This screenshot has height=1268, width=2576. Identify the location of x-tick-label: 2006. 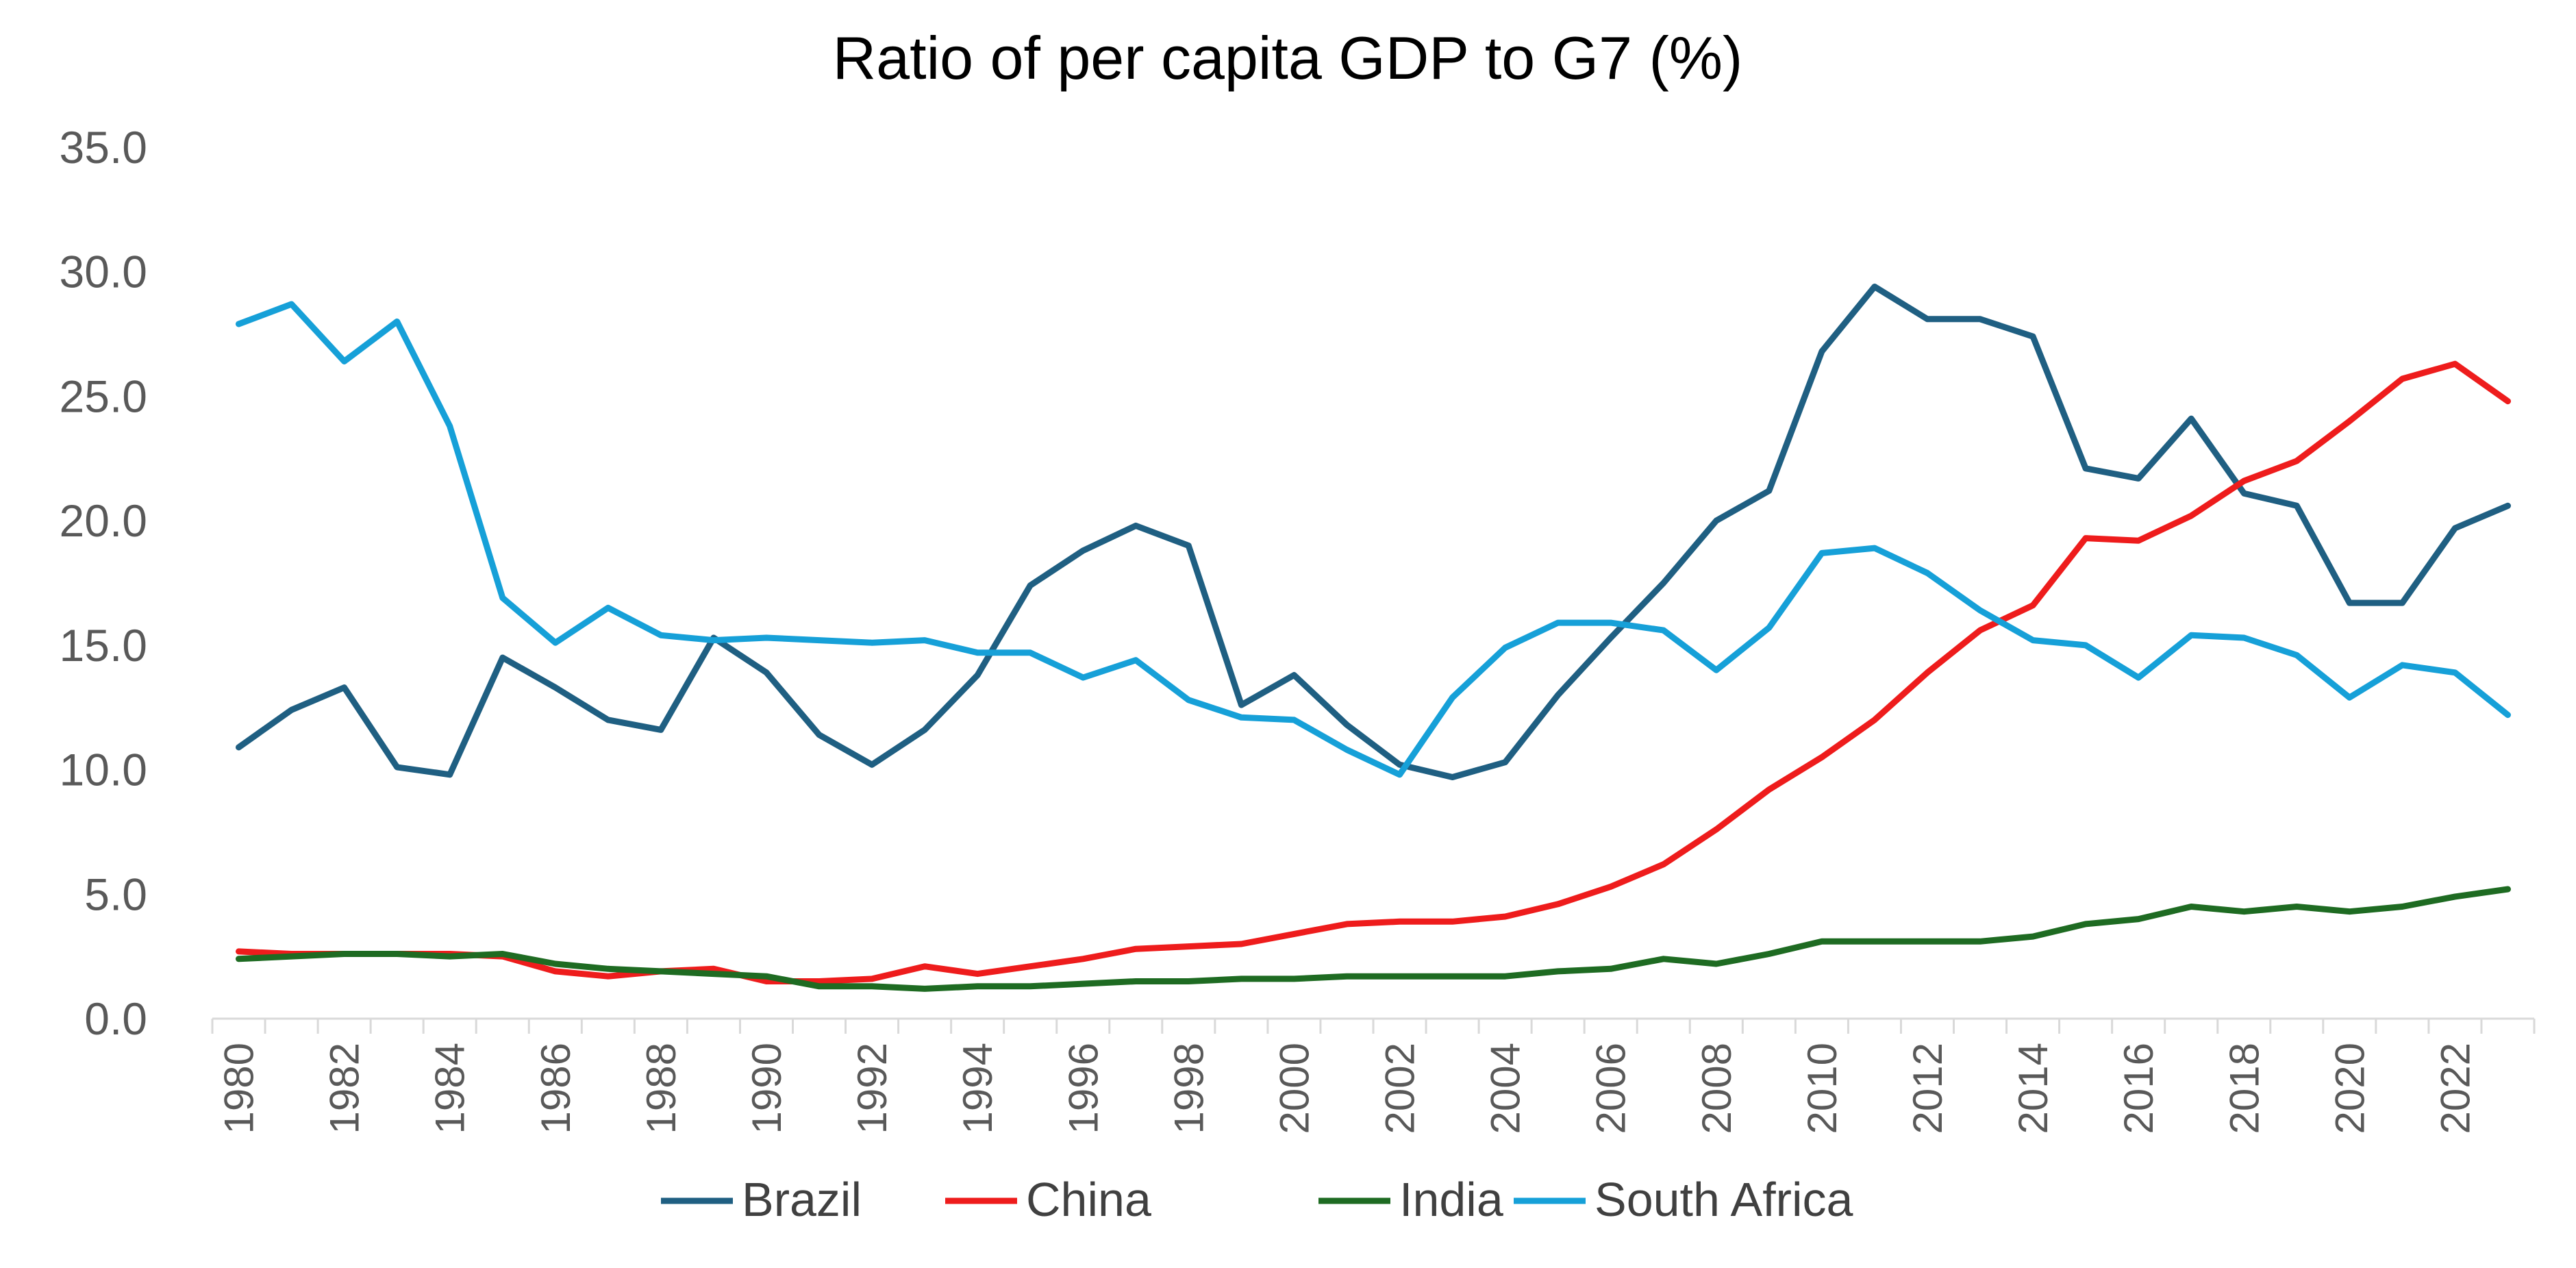
(1611, 1088).